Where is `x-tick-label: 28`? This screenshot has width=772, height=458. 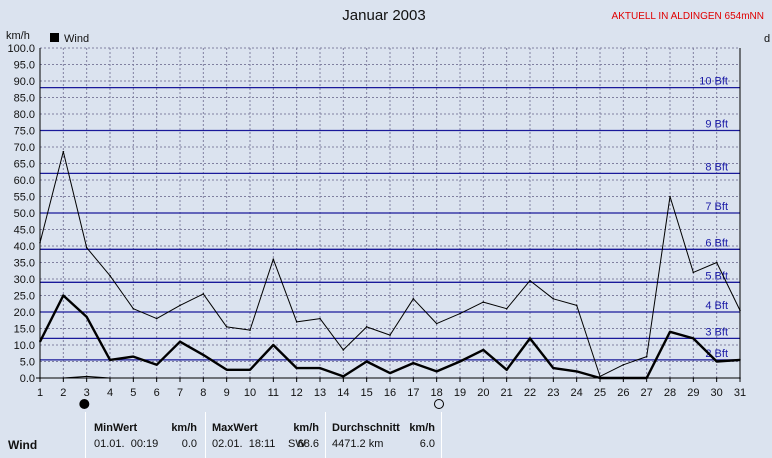 x-tick-label: 28 is located at coordinates (670, 393).